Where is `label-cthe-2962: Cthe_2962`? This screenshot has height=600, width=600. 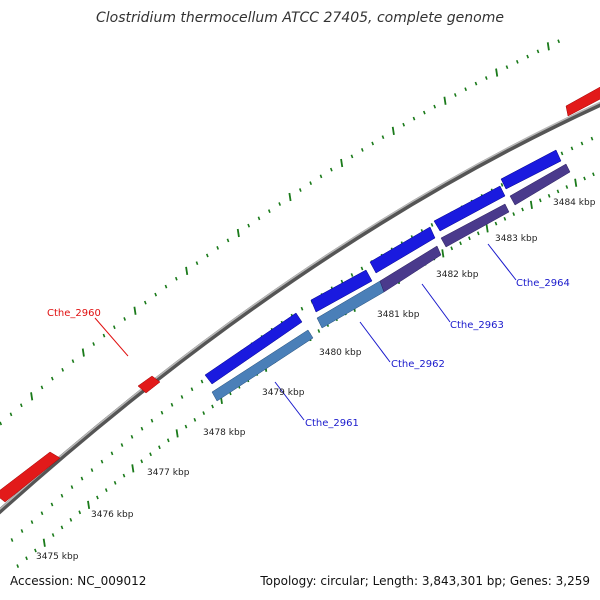 label-cthe-2962: Cthe_2962 is located at coordinates (418, 364).